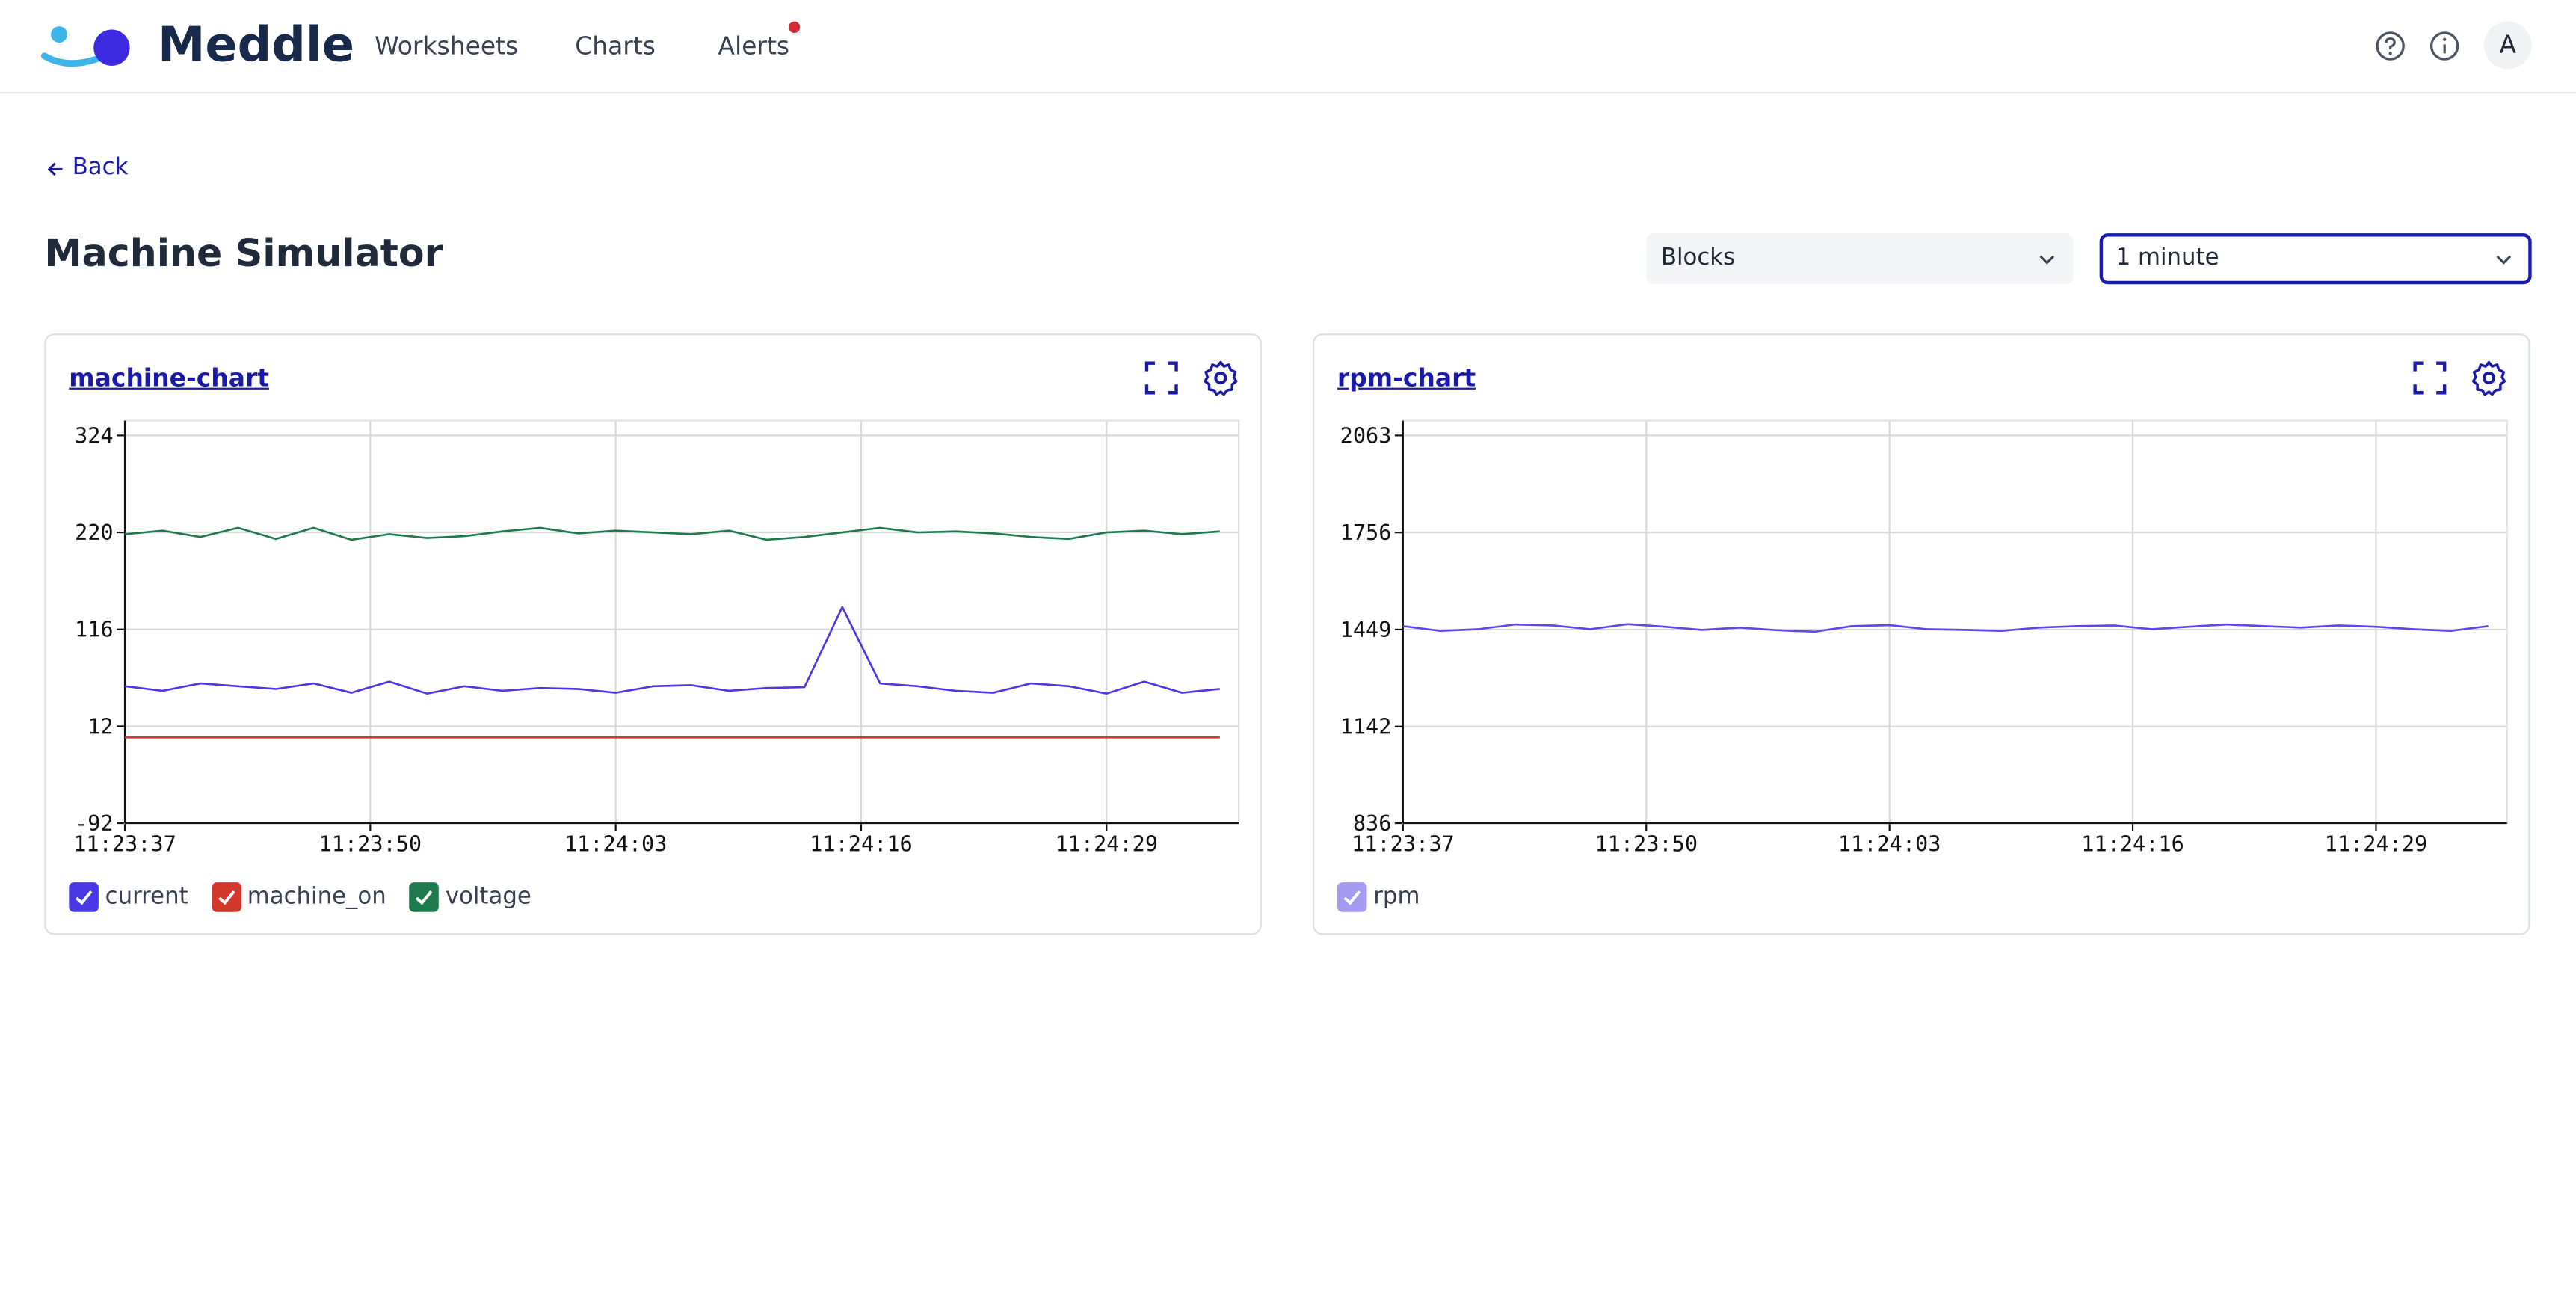  What do you see at coordinates (316, 898) in the screenshot?
I see `legend-label: machine_on` at bounding box center [316, 898].